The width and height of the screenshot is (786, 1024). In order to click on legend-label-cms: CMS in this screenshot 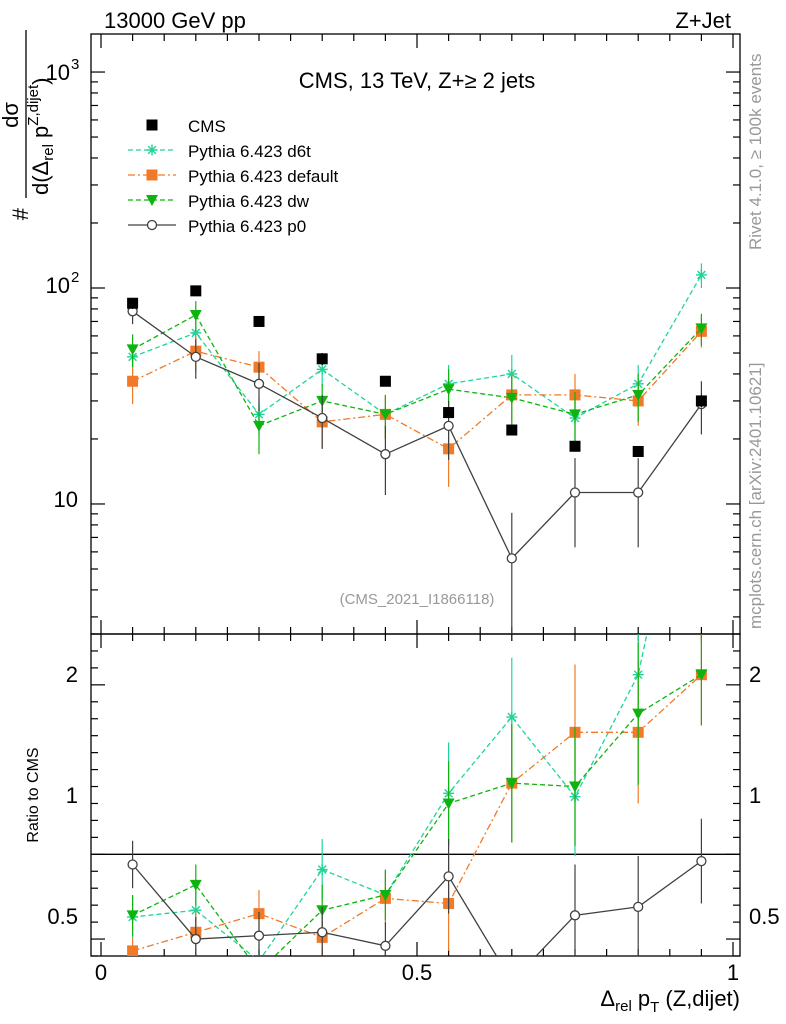, I will do `click(207, 126)`.